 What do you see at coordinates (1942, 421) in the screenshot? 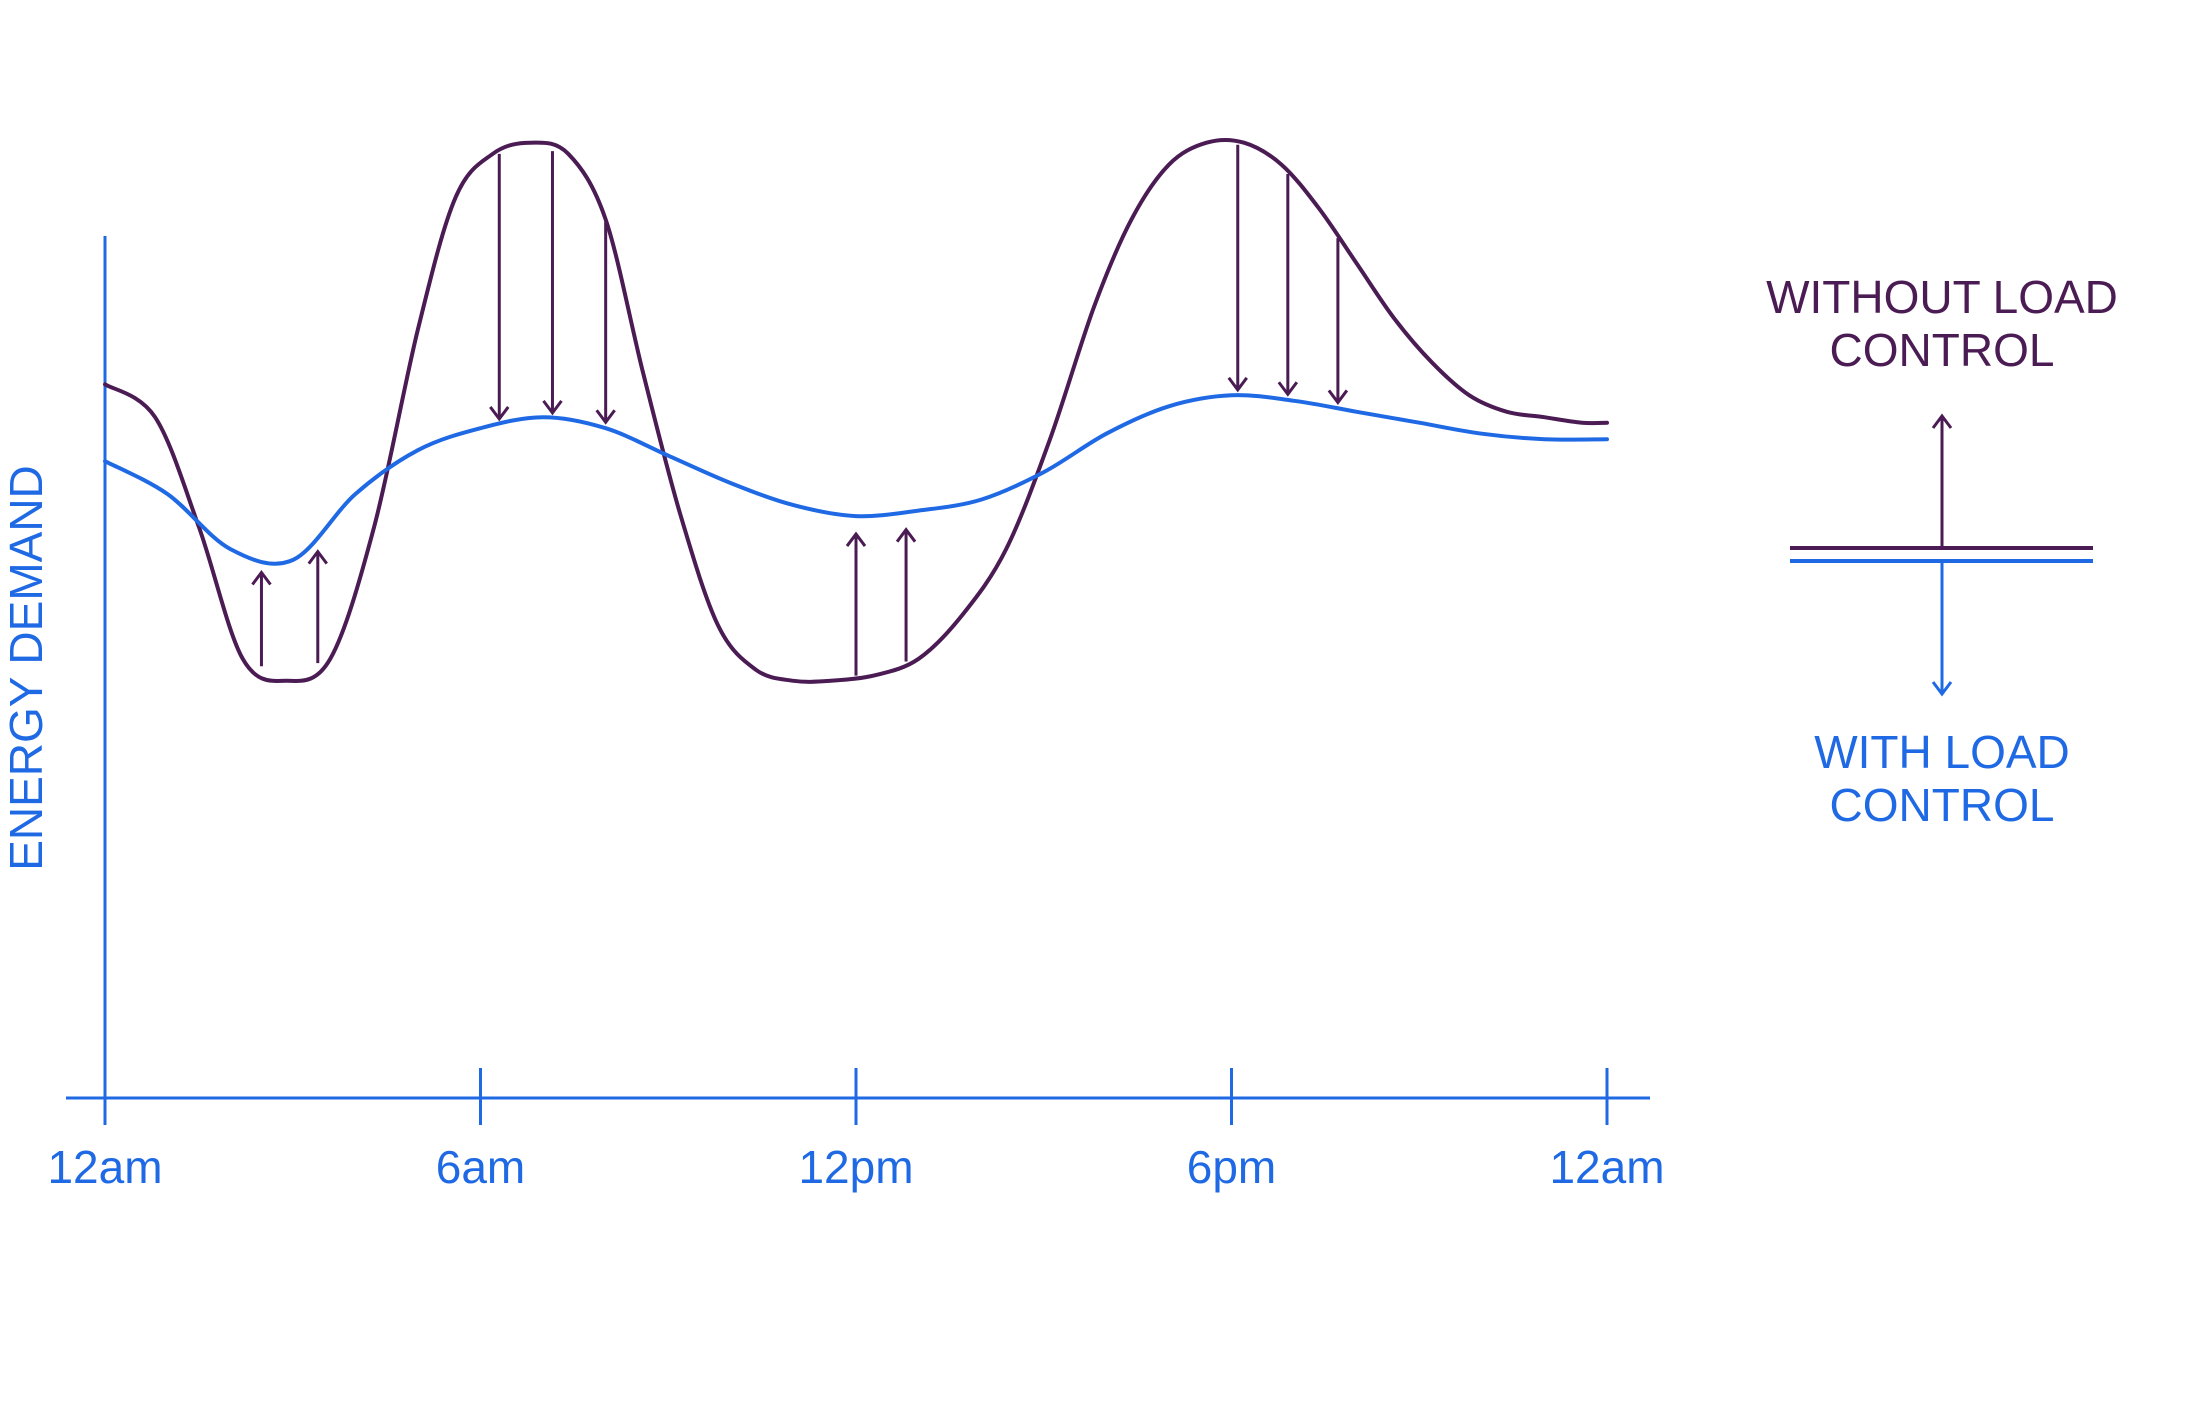
I see `legend-up-arrowhead` at bounding box center [1942, 421].